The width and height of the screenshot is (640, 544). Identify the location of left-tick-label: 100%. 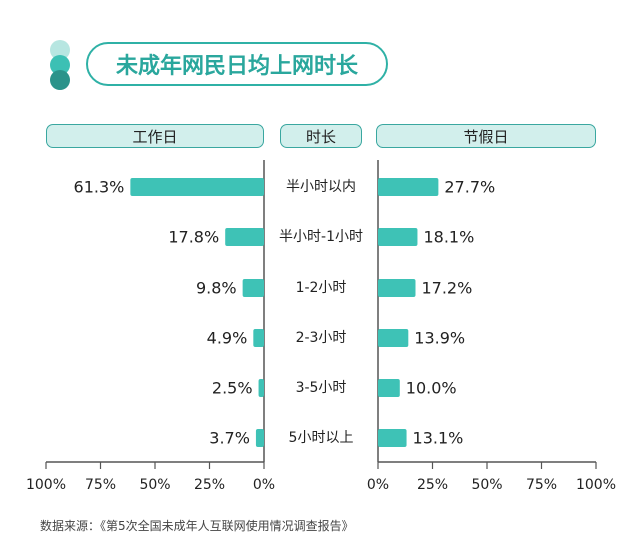
(46, 485).